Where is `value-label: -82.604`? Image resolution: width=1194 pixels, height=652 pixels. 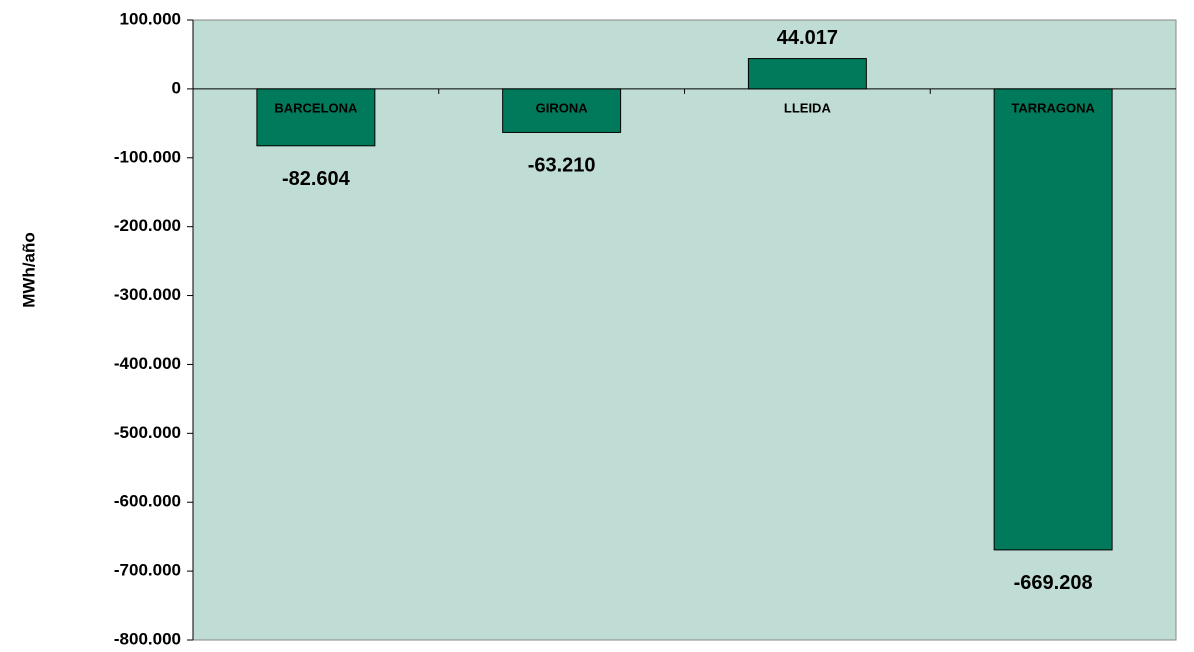
value-label: -82.604 is located at coordinates (316, 179).